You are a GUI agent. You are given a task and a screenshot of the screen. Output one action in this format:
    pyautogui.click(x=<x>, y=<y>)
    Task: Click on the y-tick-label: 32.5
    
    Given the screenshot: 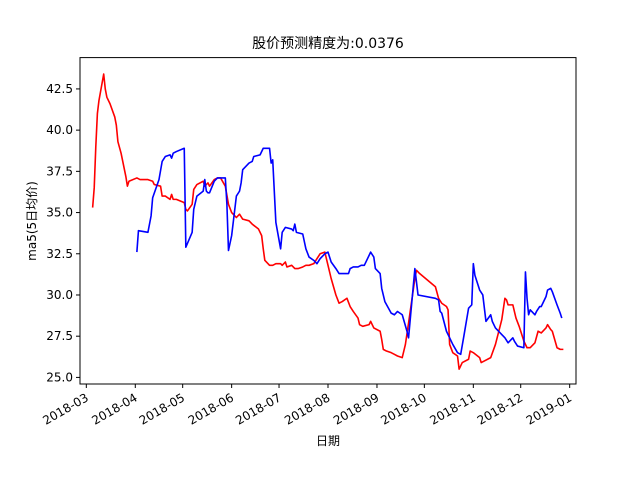 What is the action you would take?
    pyautogui.click(x=59, y=254)
    